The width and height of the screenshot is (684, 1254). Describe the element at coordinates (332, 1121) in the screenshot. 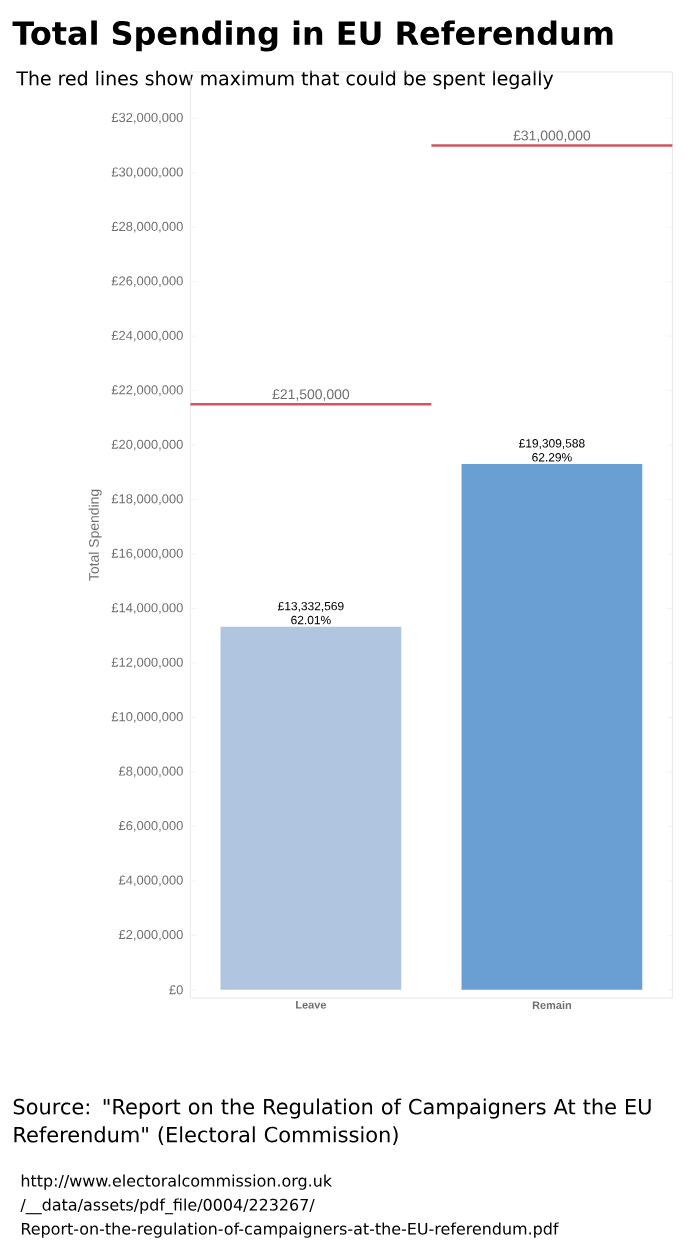

I see `source-note: Source: "Report on the Regulation of Campaigners At the EU Referendum" (Electoral Commission)` at that location.